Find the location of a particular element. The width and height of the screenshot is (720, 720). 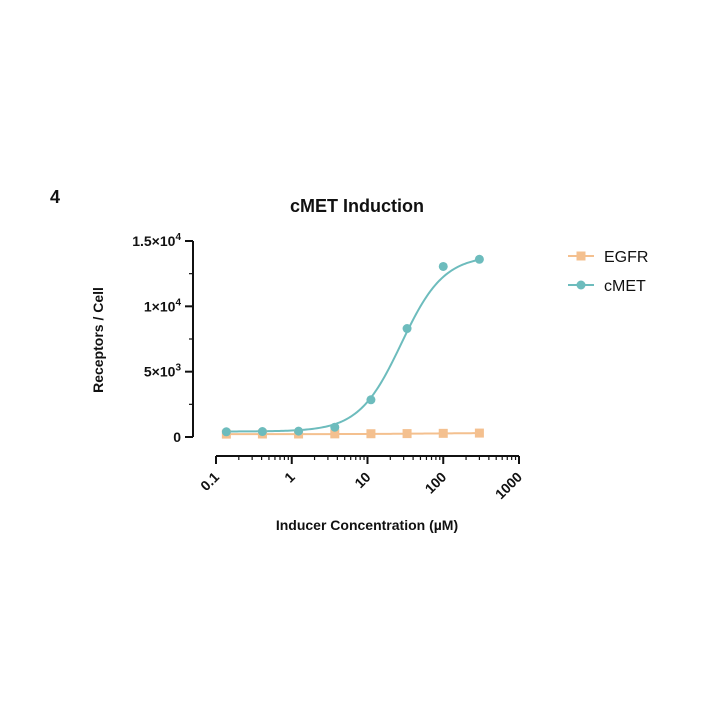

y-axis-label: Receptors / Cell is located at coordinates (98, 340).